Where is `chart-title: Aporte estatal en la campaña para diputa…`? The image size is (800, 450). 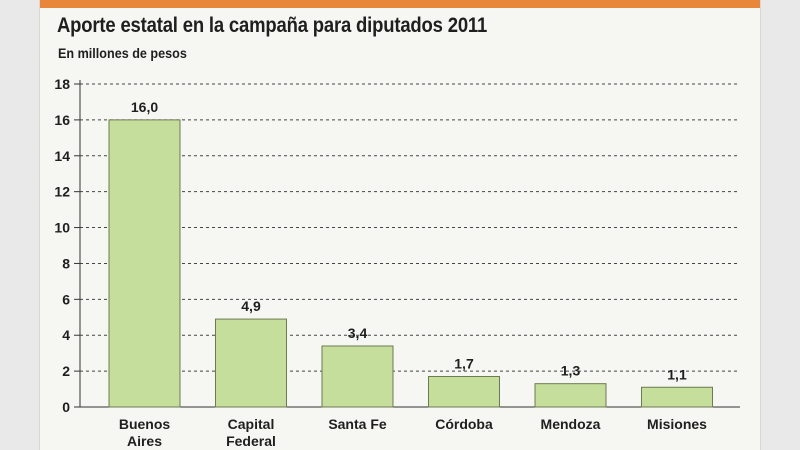
chart-title: Aporte estatal en la campaña para diputa… is located at coordinates (272, 25).